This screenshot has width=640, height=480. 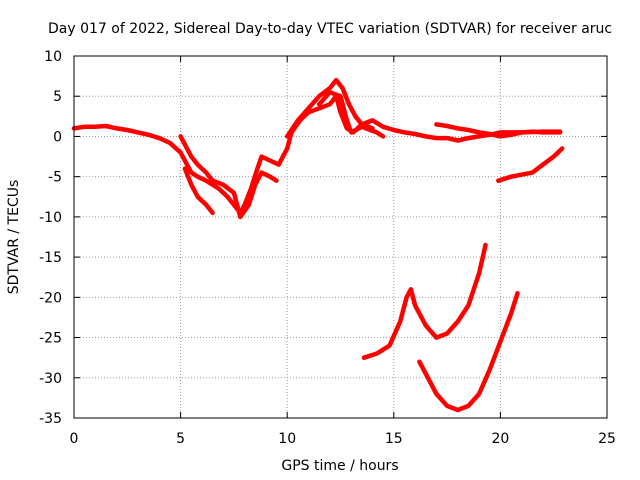 What do you see at coordinates (57, 137) in the screenshot?
I see `y-tick-label: 0` at bounding box center [57, 137].